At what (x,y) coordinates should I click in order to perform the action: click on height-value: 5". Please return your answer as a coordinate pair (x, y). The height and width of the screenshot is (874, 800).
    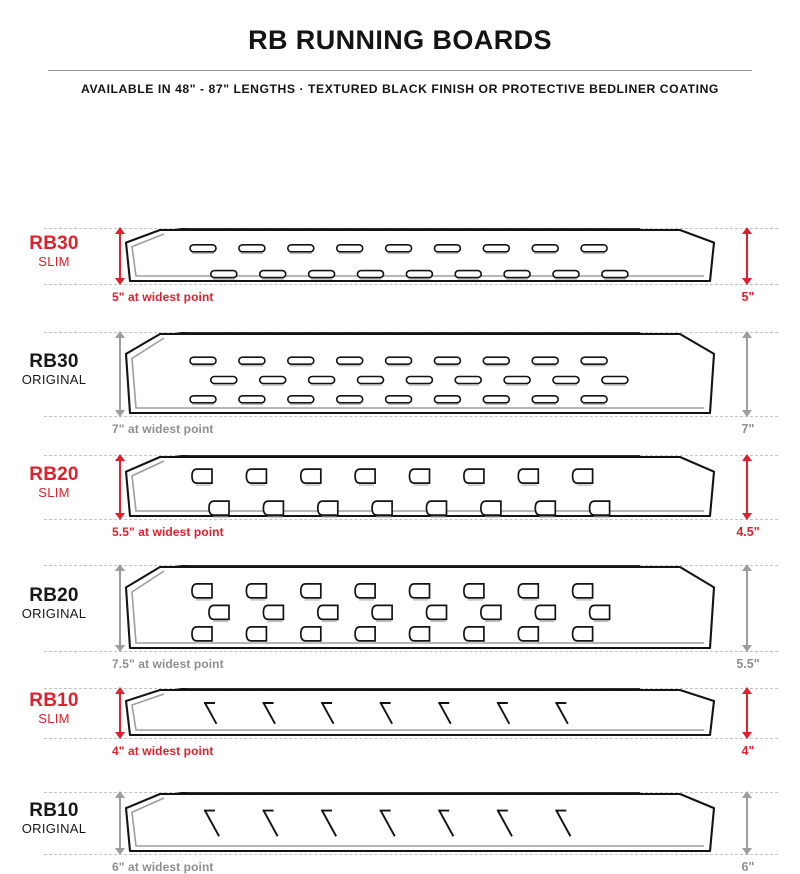
    Looking at the image, I should click on (748, 296).